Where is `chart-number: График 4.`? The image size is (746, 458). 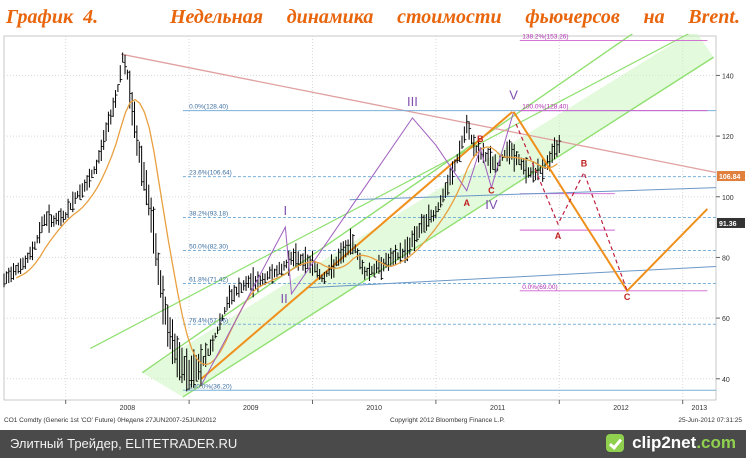 chart-number: График 4. is located at coordinates (52, 17).